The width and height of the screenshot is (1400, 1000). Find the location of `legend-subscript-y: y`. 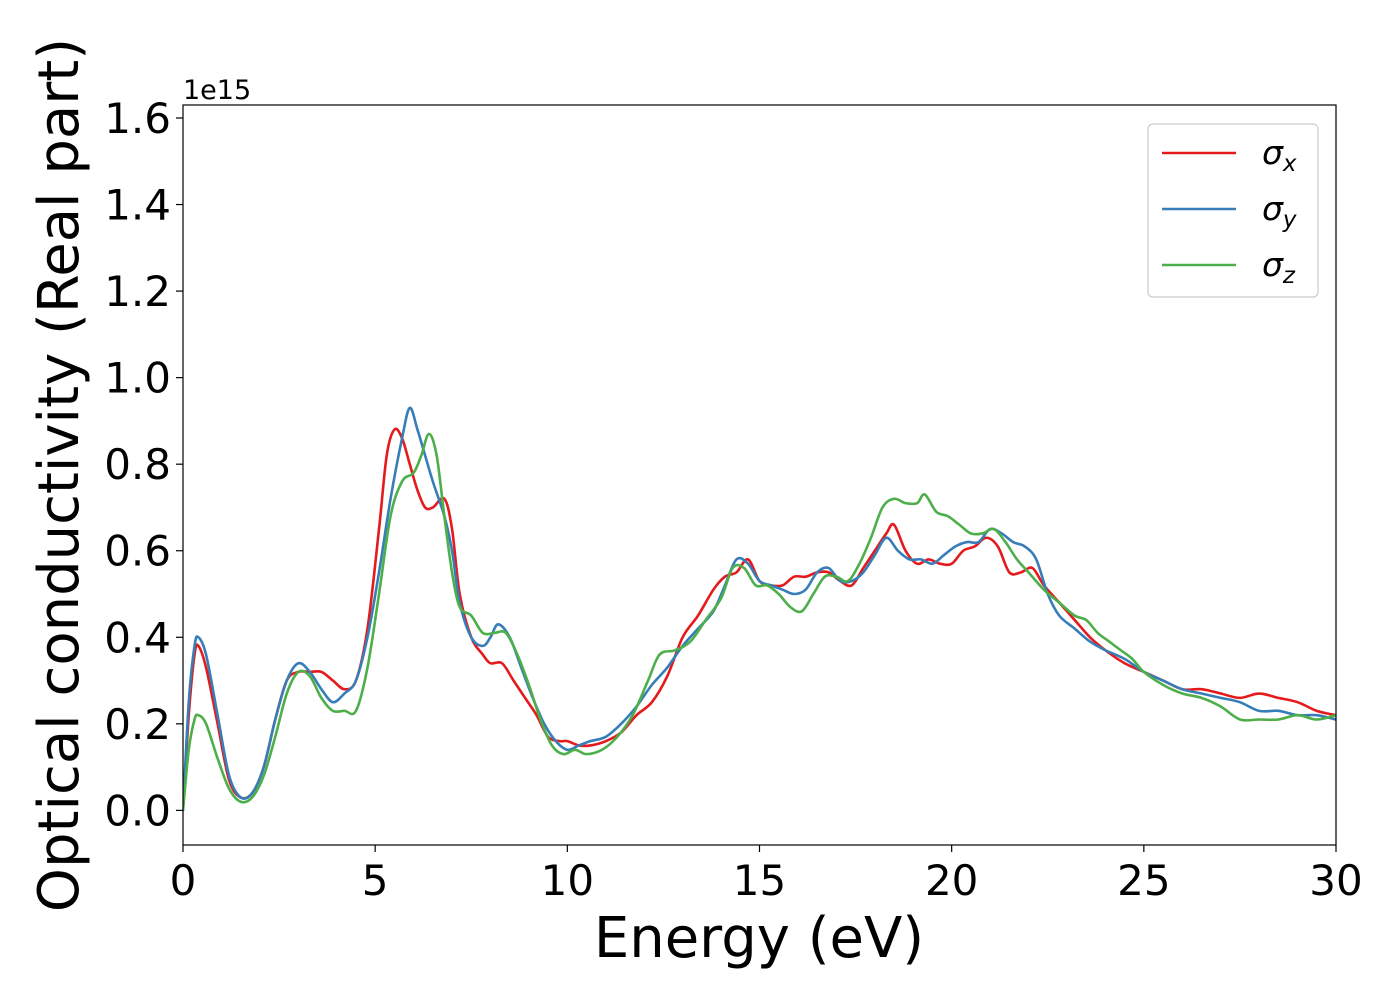

legend-subscript-y: y is located at coordinates (1289, 220).